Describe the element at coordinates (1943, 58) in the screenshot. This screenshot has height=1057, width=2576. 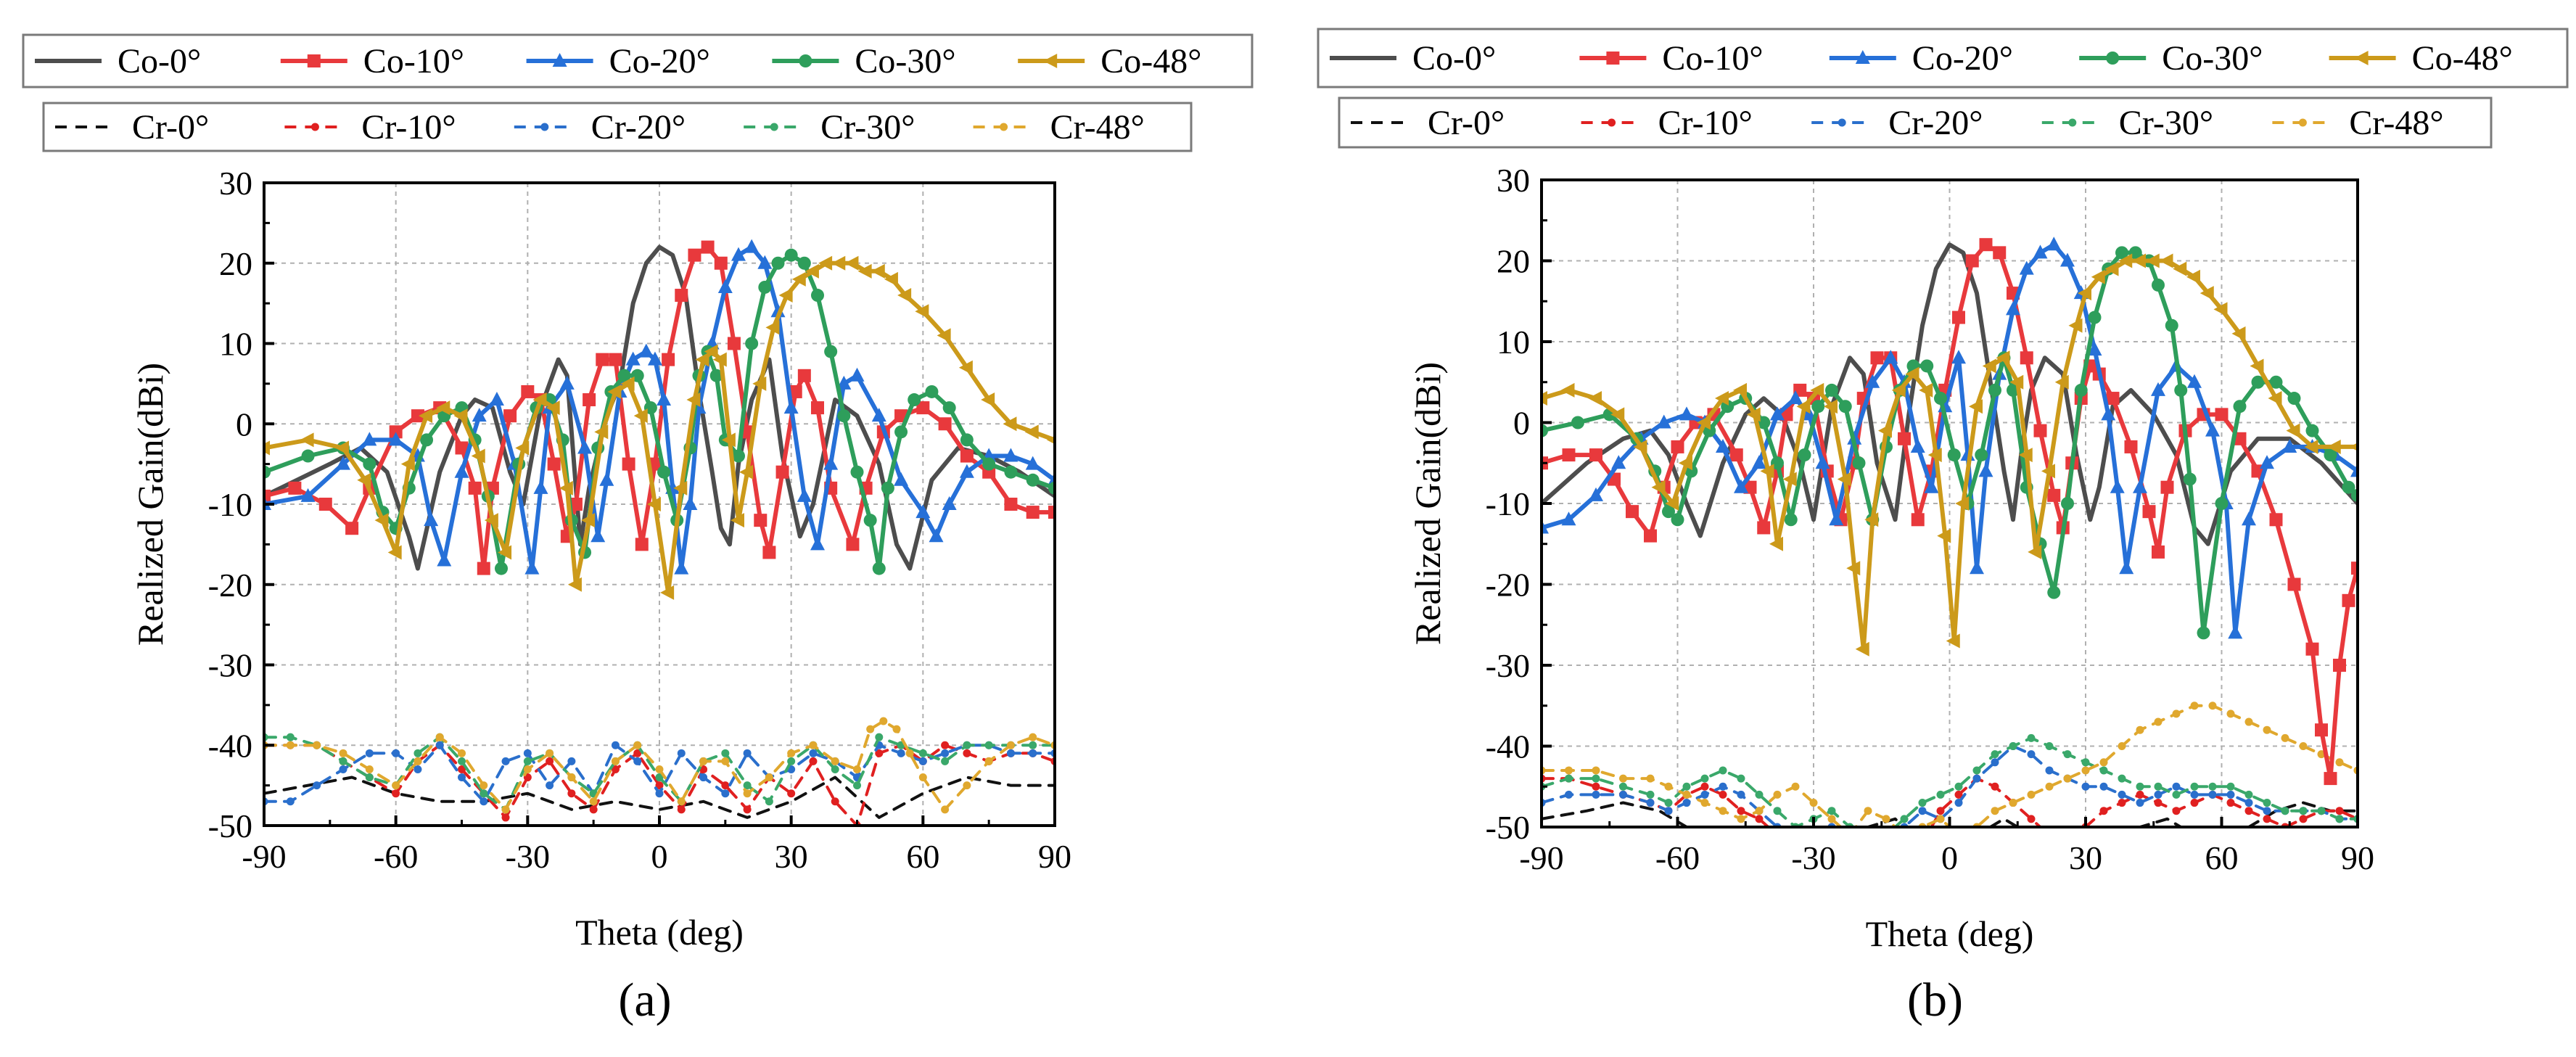
I see `legend-co: Co-0° Co-10° Co-20° Co-30° Co-48°` at that location.